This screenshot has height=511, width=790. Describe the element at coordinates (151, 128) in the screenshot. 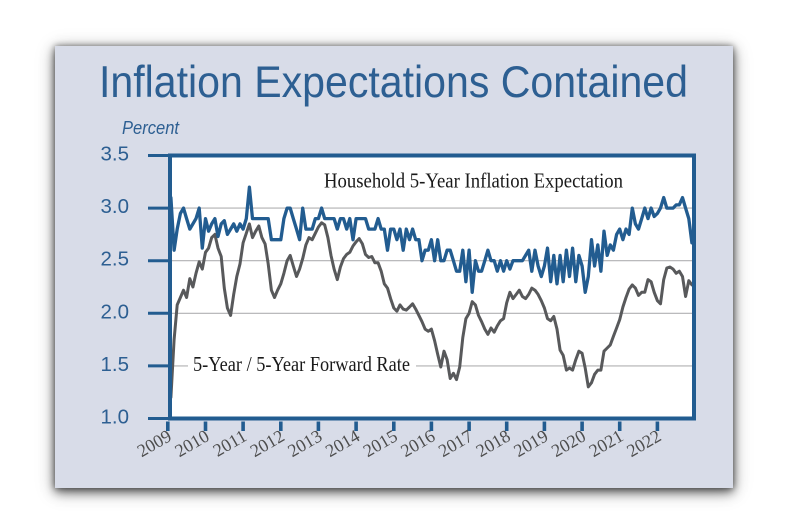

I see `svg-text: Percent` at that location.